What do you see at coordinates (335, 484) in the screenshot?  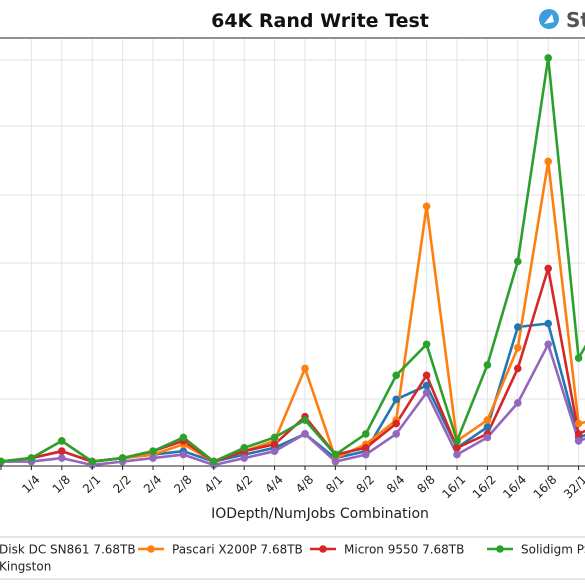 I see `x-tick-label: 8/1` at bounding box center [335, 484].